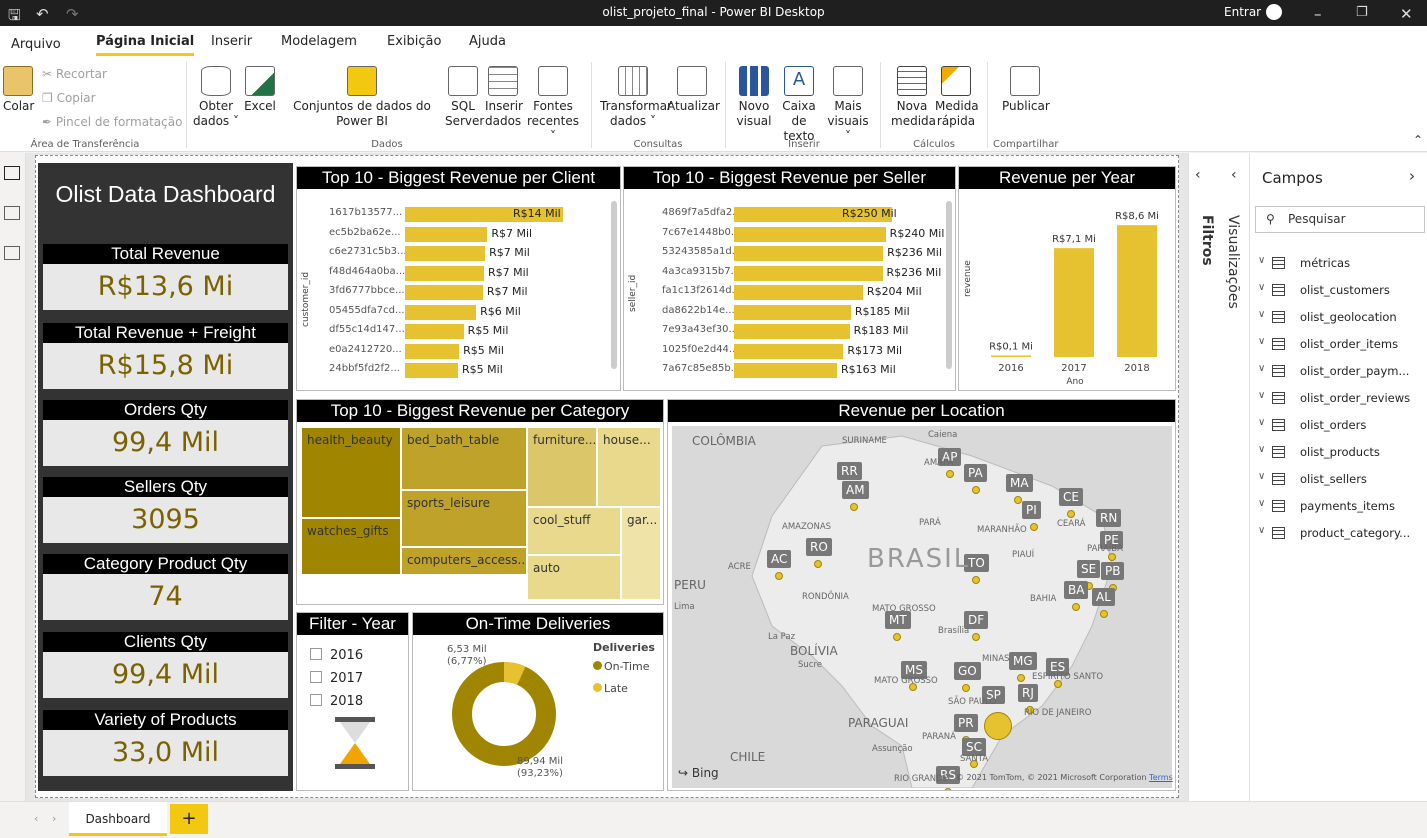 Image resolution: width=1427 pixels, height=838 pixels. What do you see at coordinates (1340, 478) in the screenshot?
I see `field-item: ∨ olist_sellers` at bounding box center [1340, 478].